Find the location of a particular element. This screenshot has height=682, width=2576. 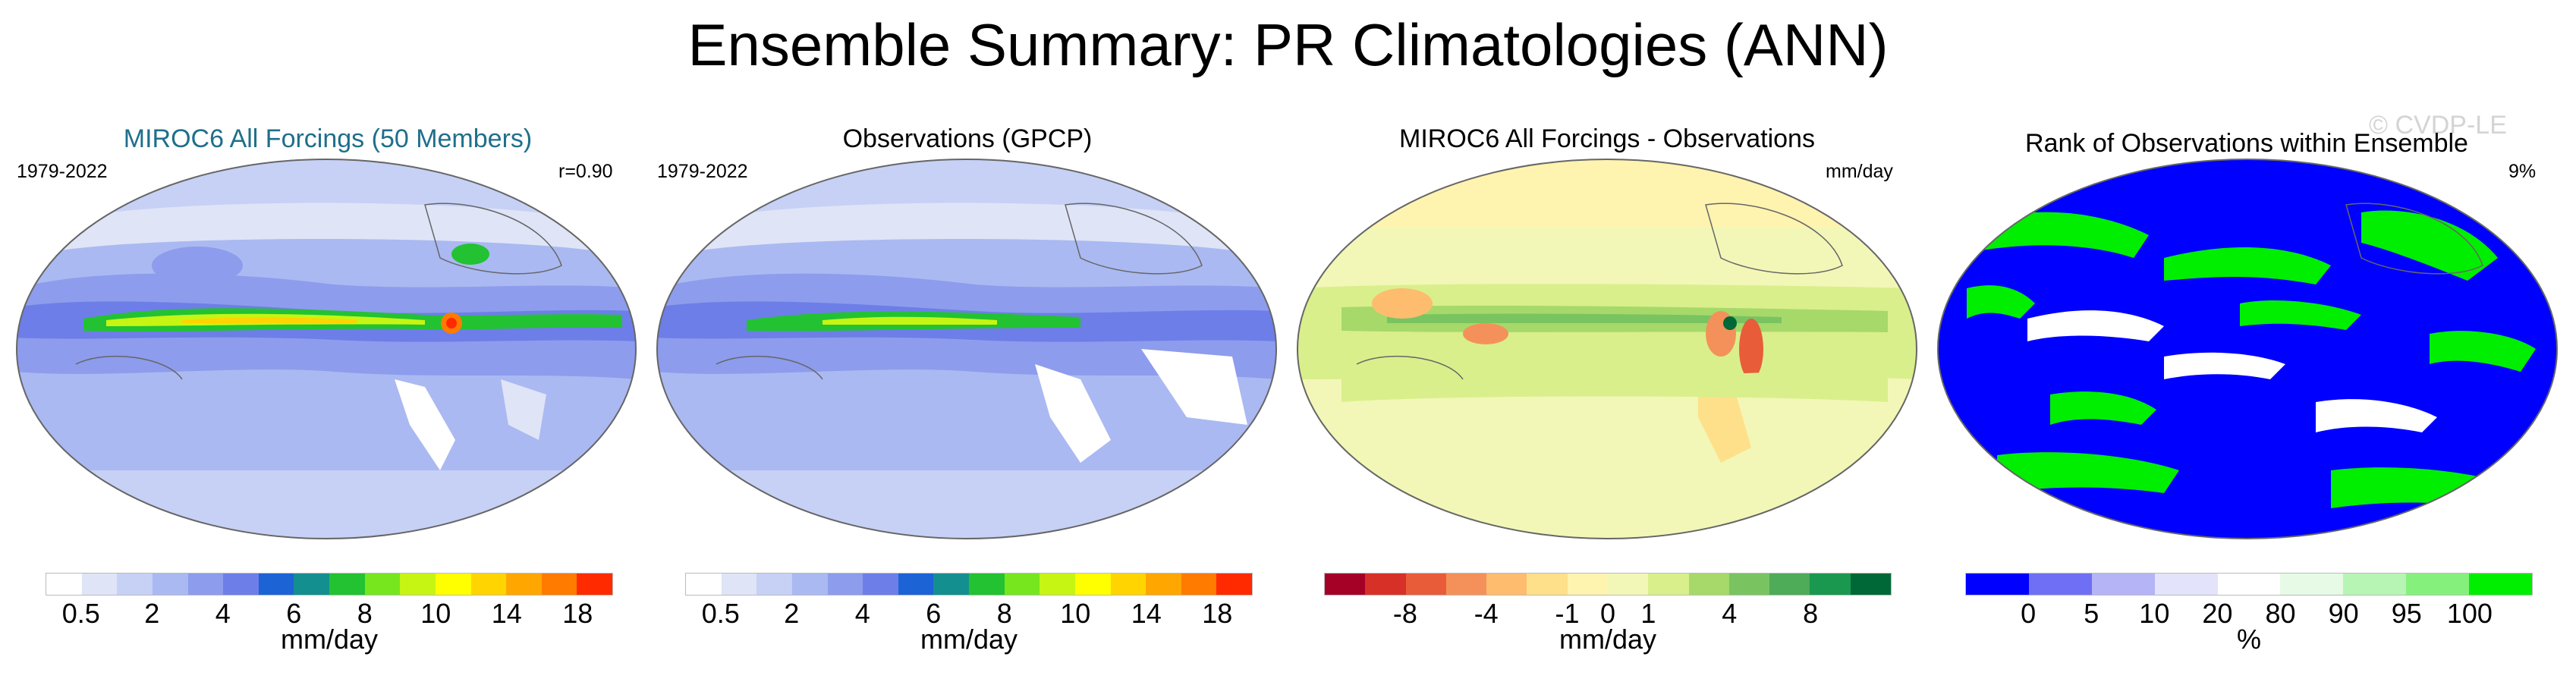

panel-diff-map is located at coordinates (1607, 349).